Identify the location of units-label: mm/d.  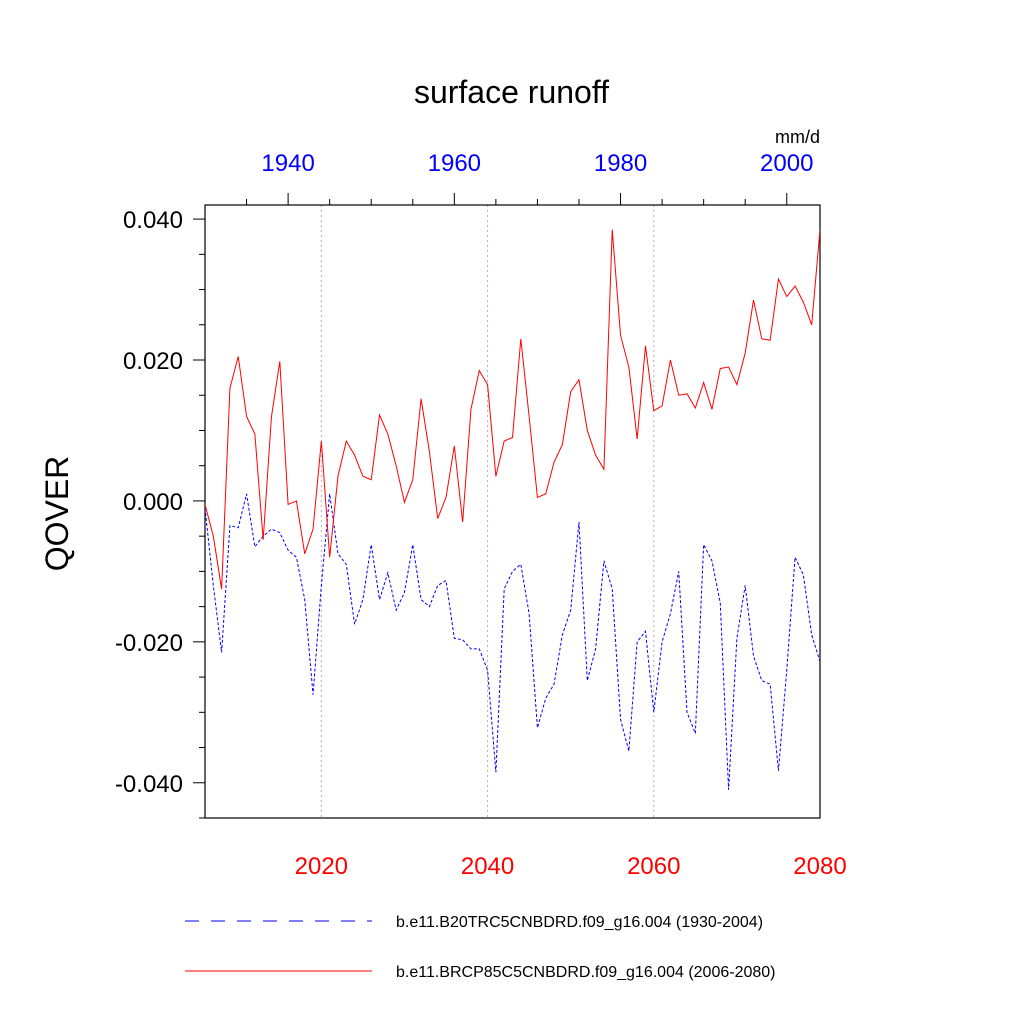
(797, 137).